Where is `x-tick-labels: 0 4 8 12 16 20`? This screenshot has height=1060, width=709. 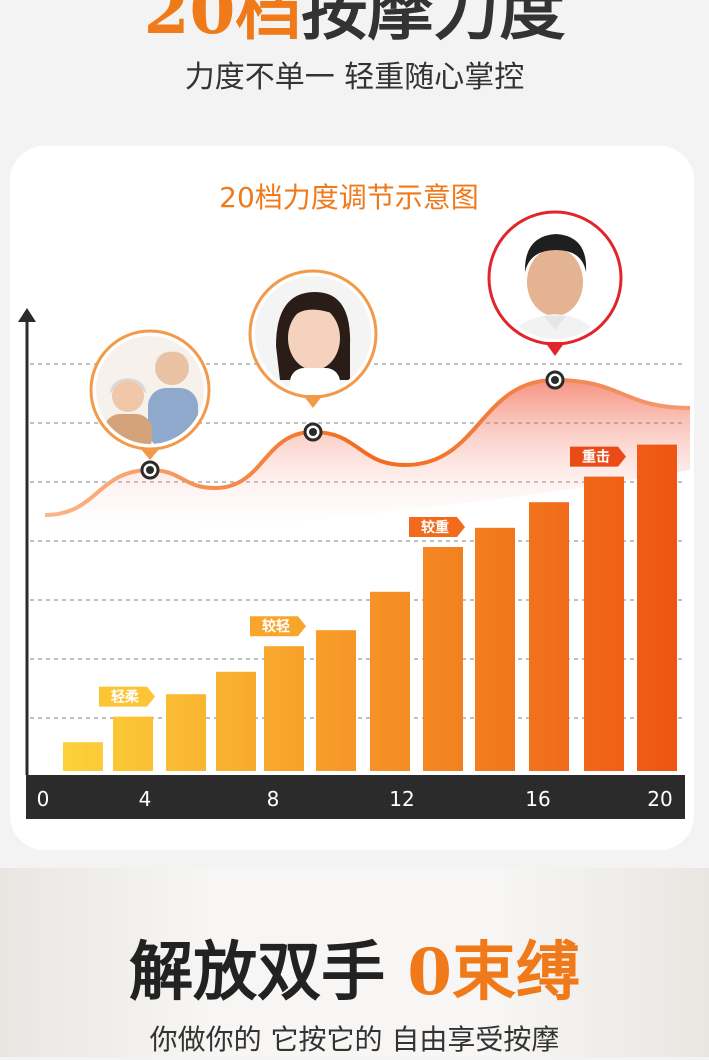 x-tick-labels: 0 4 8 12 16 20 is located at coordinates (355, 799).